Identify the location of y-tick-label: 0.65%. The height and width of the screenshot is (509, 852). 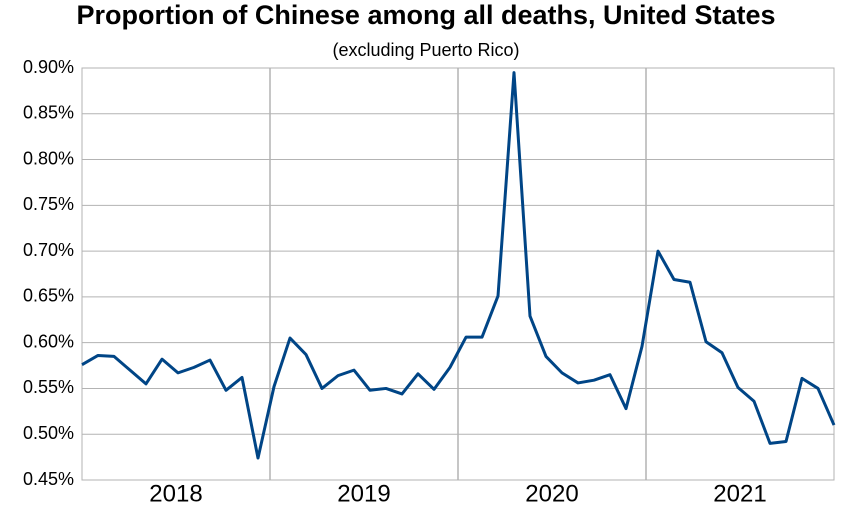
(48, 296).